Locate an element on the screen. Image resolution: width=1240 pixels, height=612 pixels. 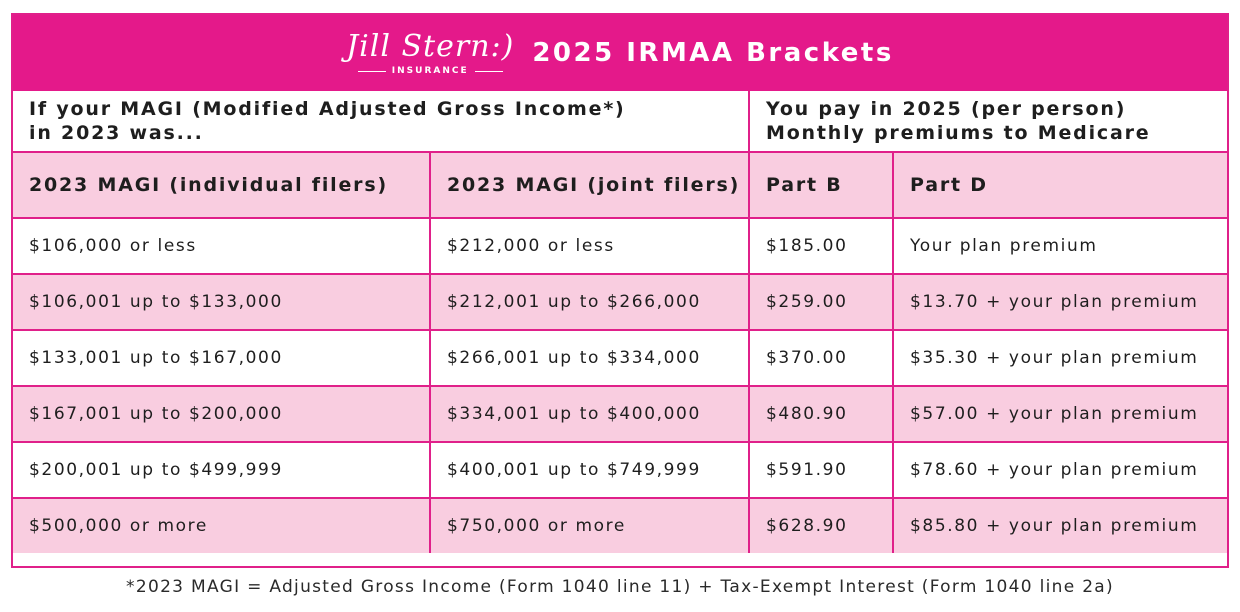
cell-part-d-premium: $85.80 + your plan premium is located at coordinates (1059, 525).